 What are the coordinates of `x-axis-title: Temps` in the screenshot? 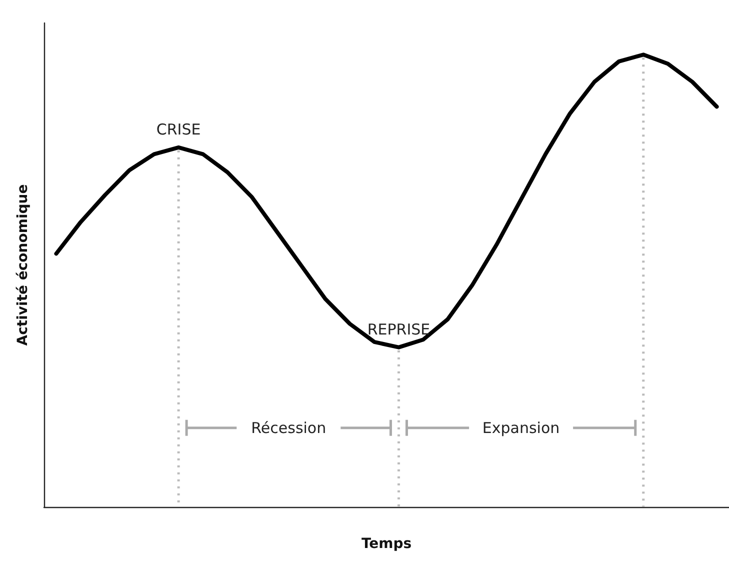 It's located at (386, 544).